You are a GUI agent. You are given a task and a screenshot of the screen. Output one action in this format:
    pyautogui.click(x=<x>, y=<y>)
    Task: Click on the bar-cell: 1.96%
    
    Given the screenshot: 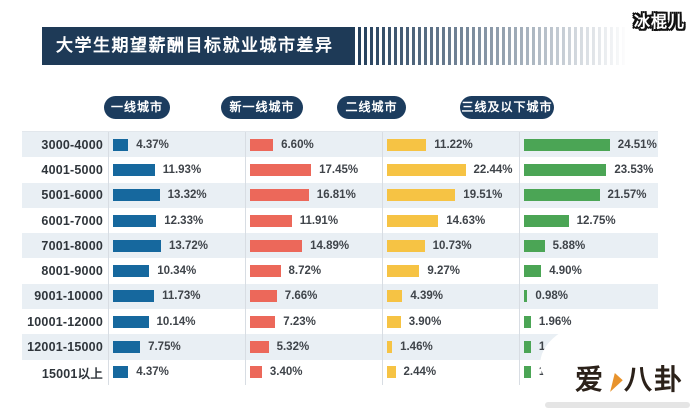 What is the action you would take?
    pyautogui.click(x=587, y=322)
    